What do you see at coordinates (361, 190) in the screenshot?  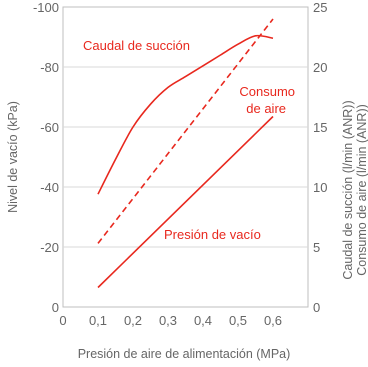 I see `y-right-axis-title-2: Consumo de aire (l/min (ANR))` at bounding box center [361, 190].